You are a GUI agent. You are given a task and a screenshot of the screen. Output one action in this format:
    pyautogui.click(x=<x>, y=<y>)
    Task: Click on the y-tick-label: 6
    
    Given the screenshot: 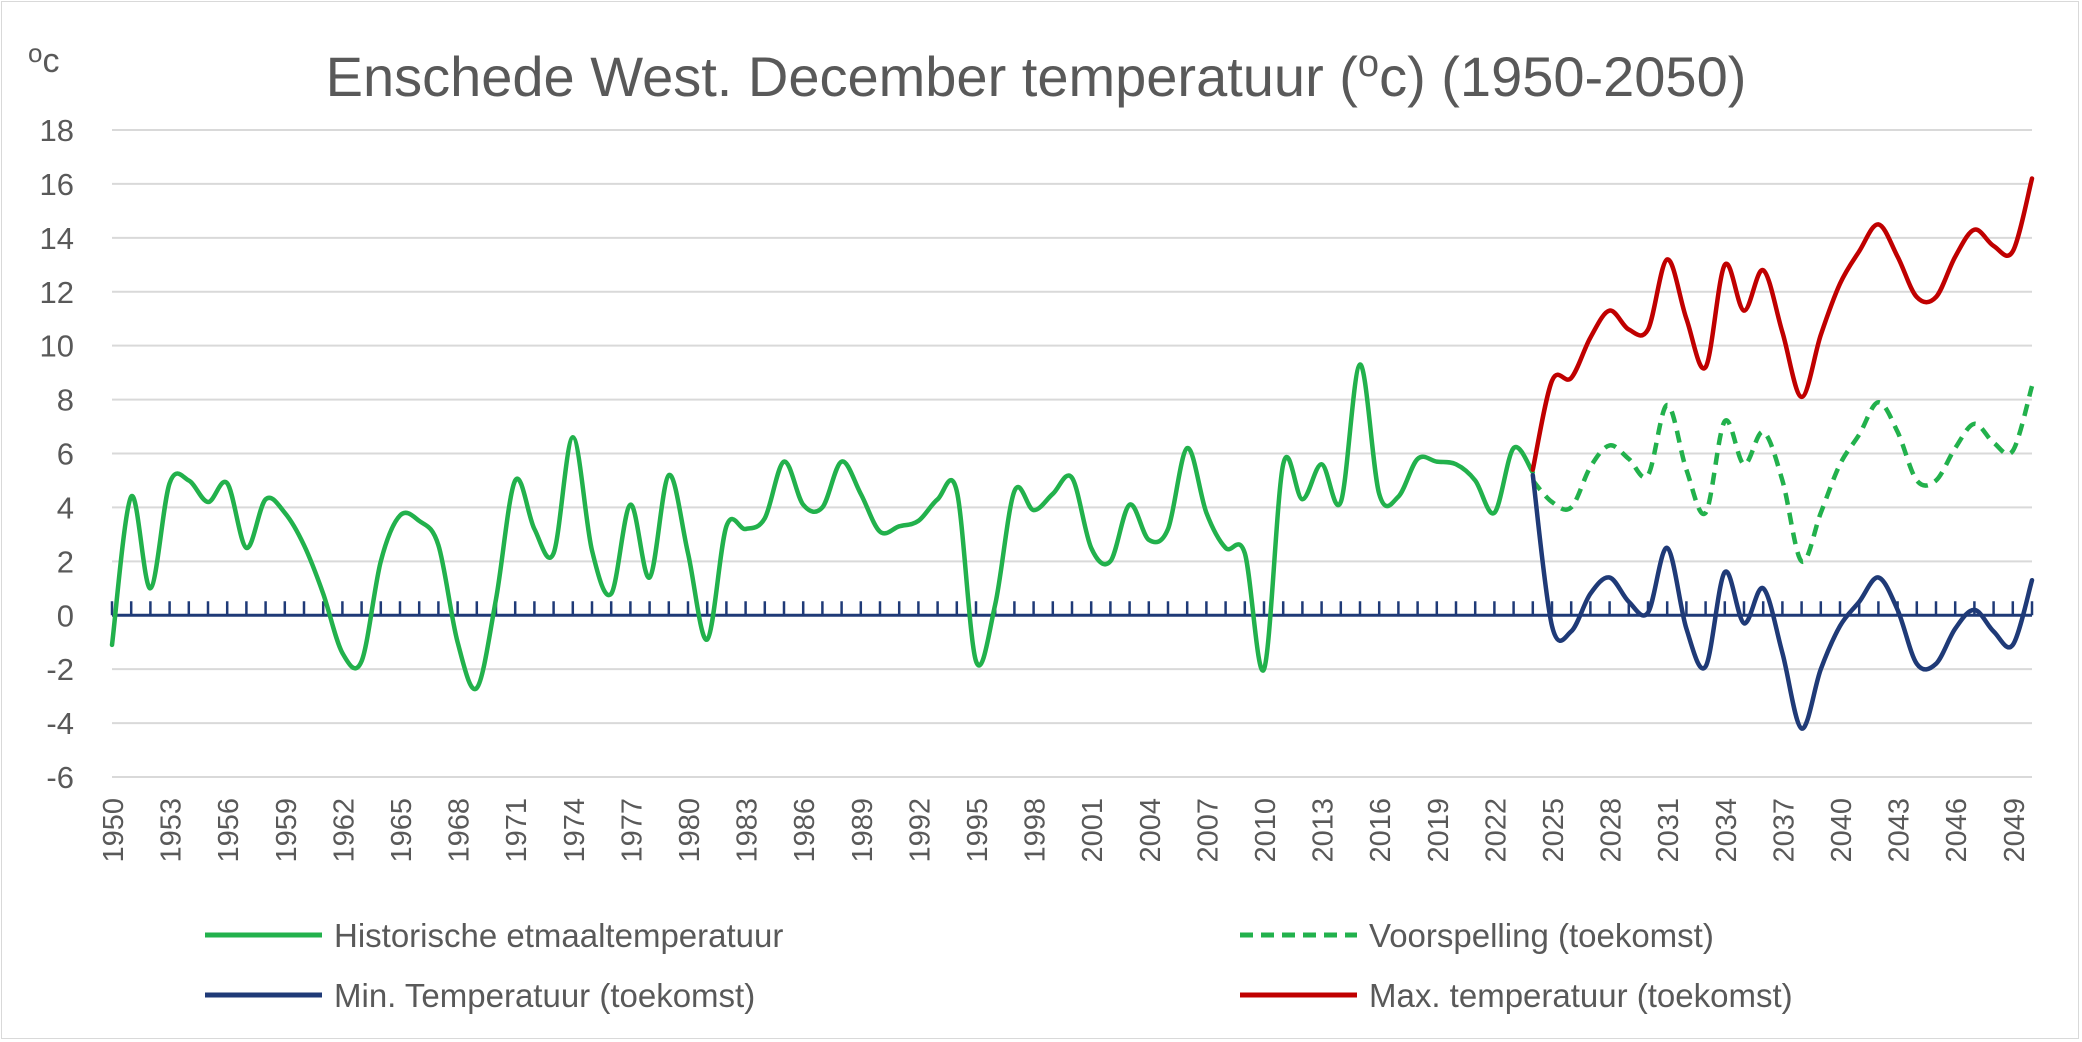 What is the action you would take?
    pyautogui.click(x=65, y=454)
    